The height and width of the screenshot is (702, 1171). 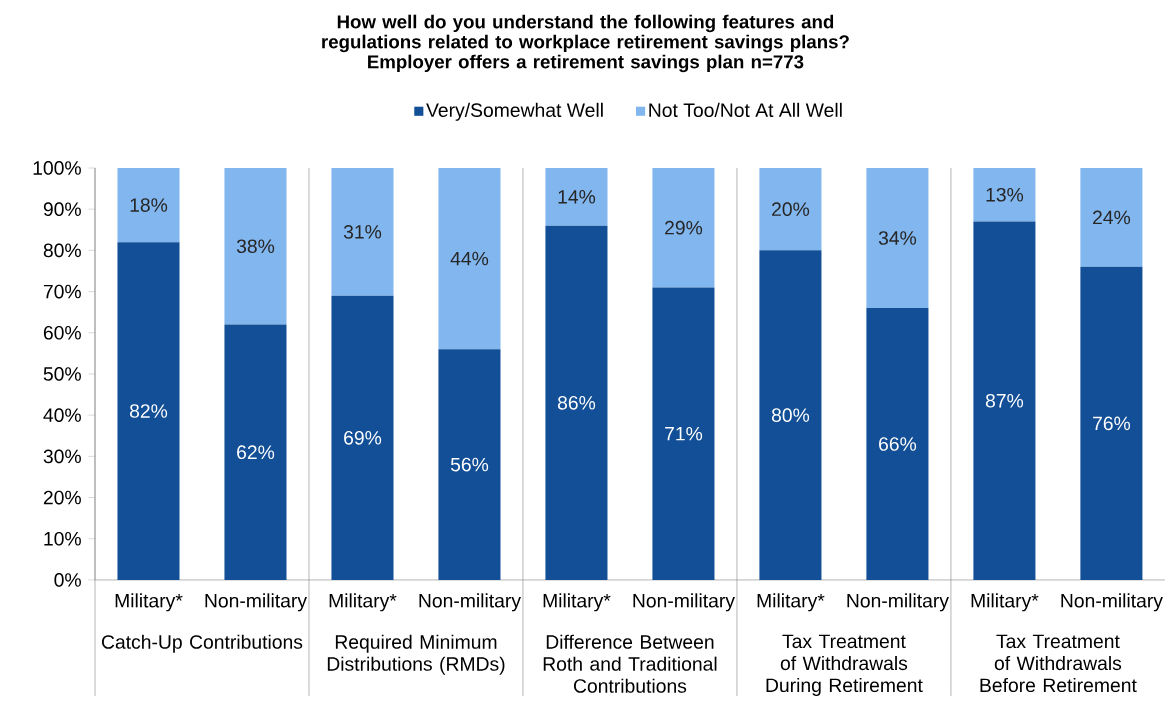 I want to click on data-label: 14%, so click(x=577, y=196).